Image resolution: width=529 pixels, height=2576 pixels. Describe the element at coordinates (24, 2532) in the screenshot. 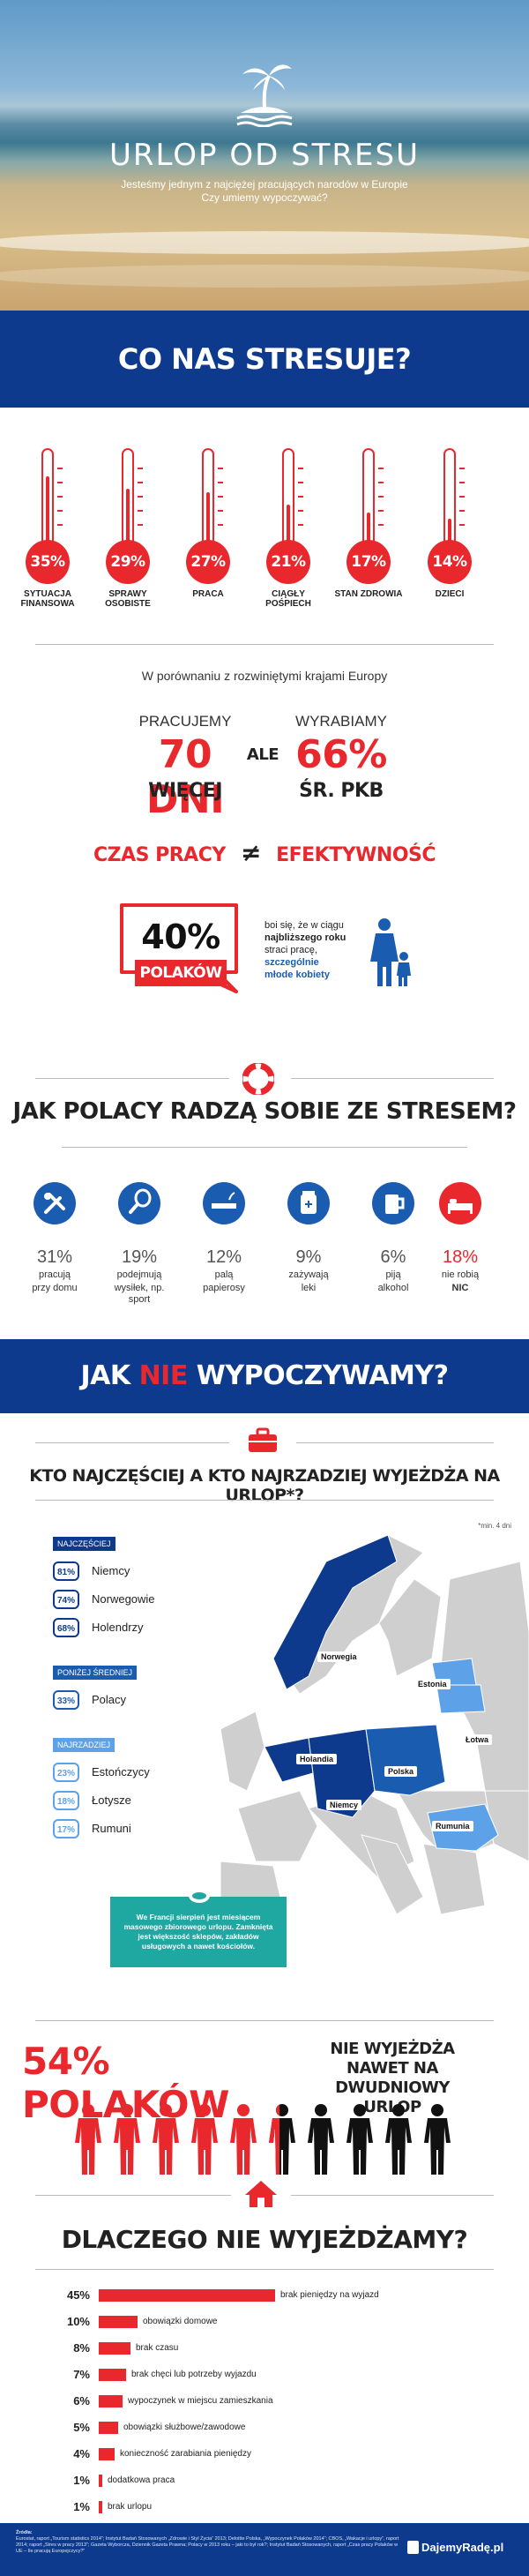

I see `sources-label: Źródła:` at that location.